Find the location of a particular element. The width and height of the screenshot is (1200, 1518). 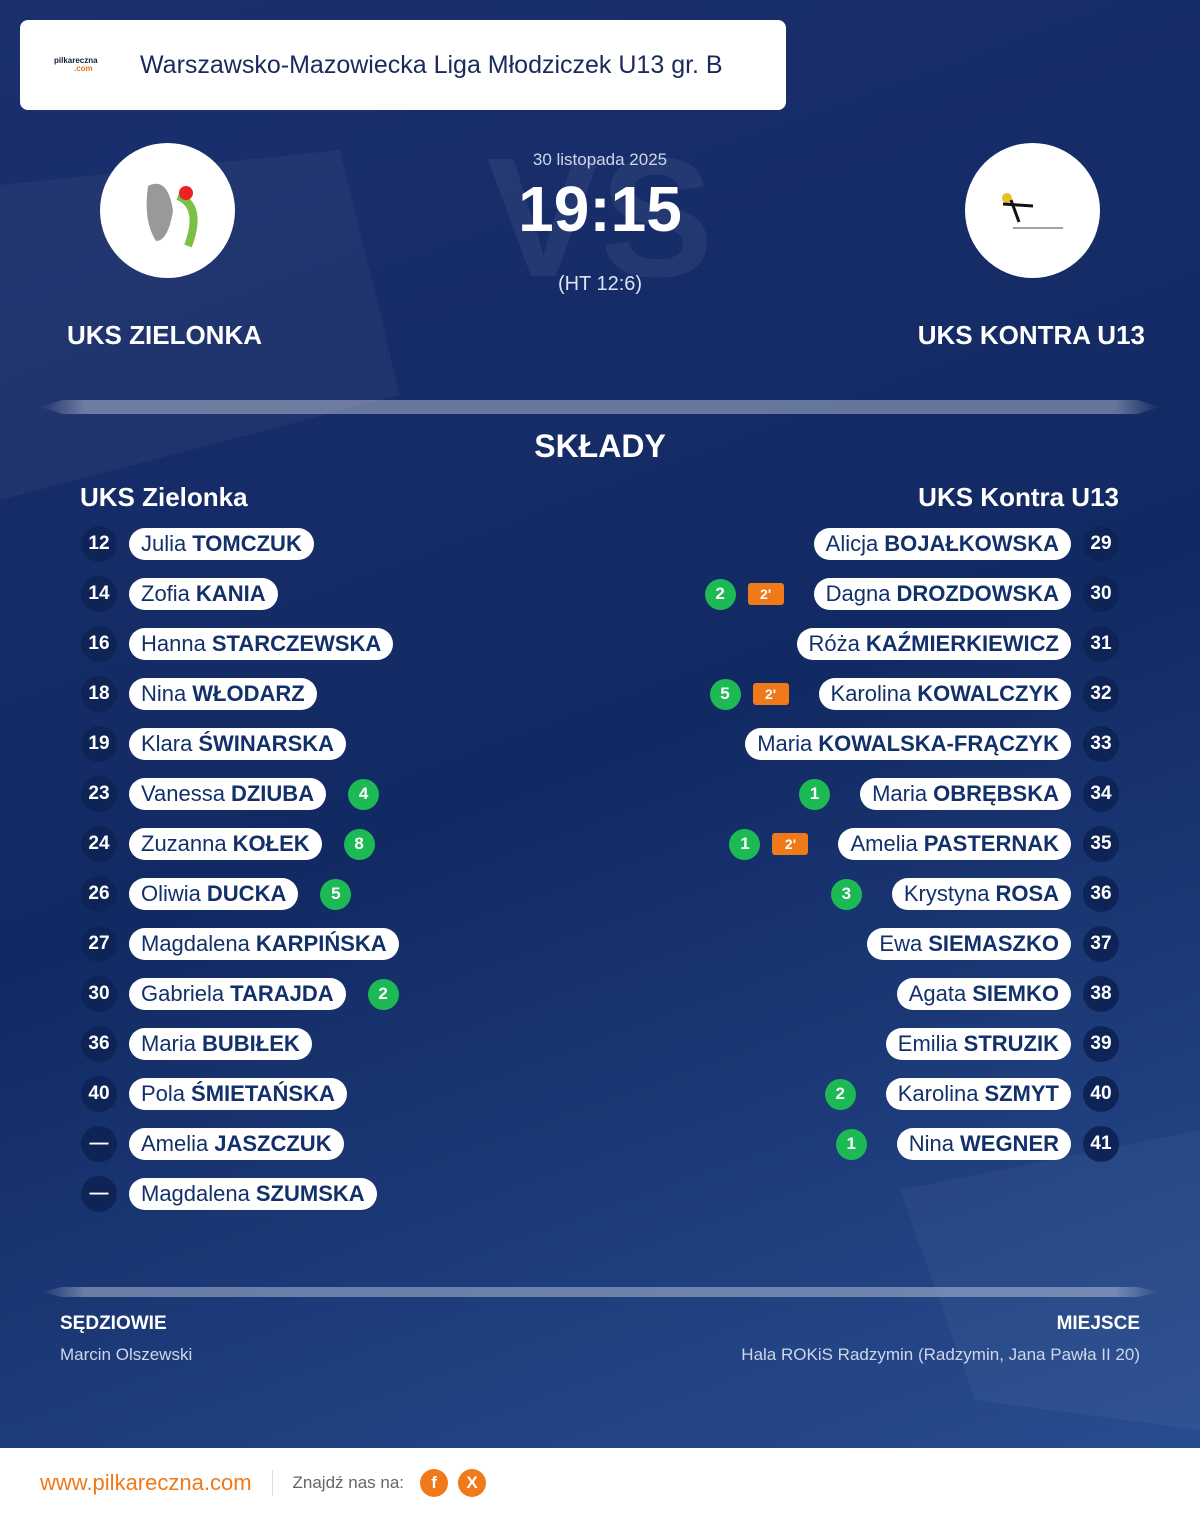

player-row: 1 2' Amelia PASTERNAK 35 is located at coordinates (924, 844).